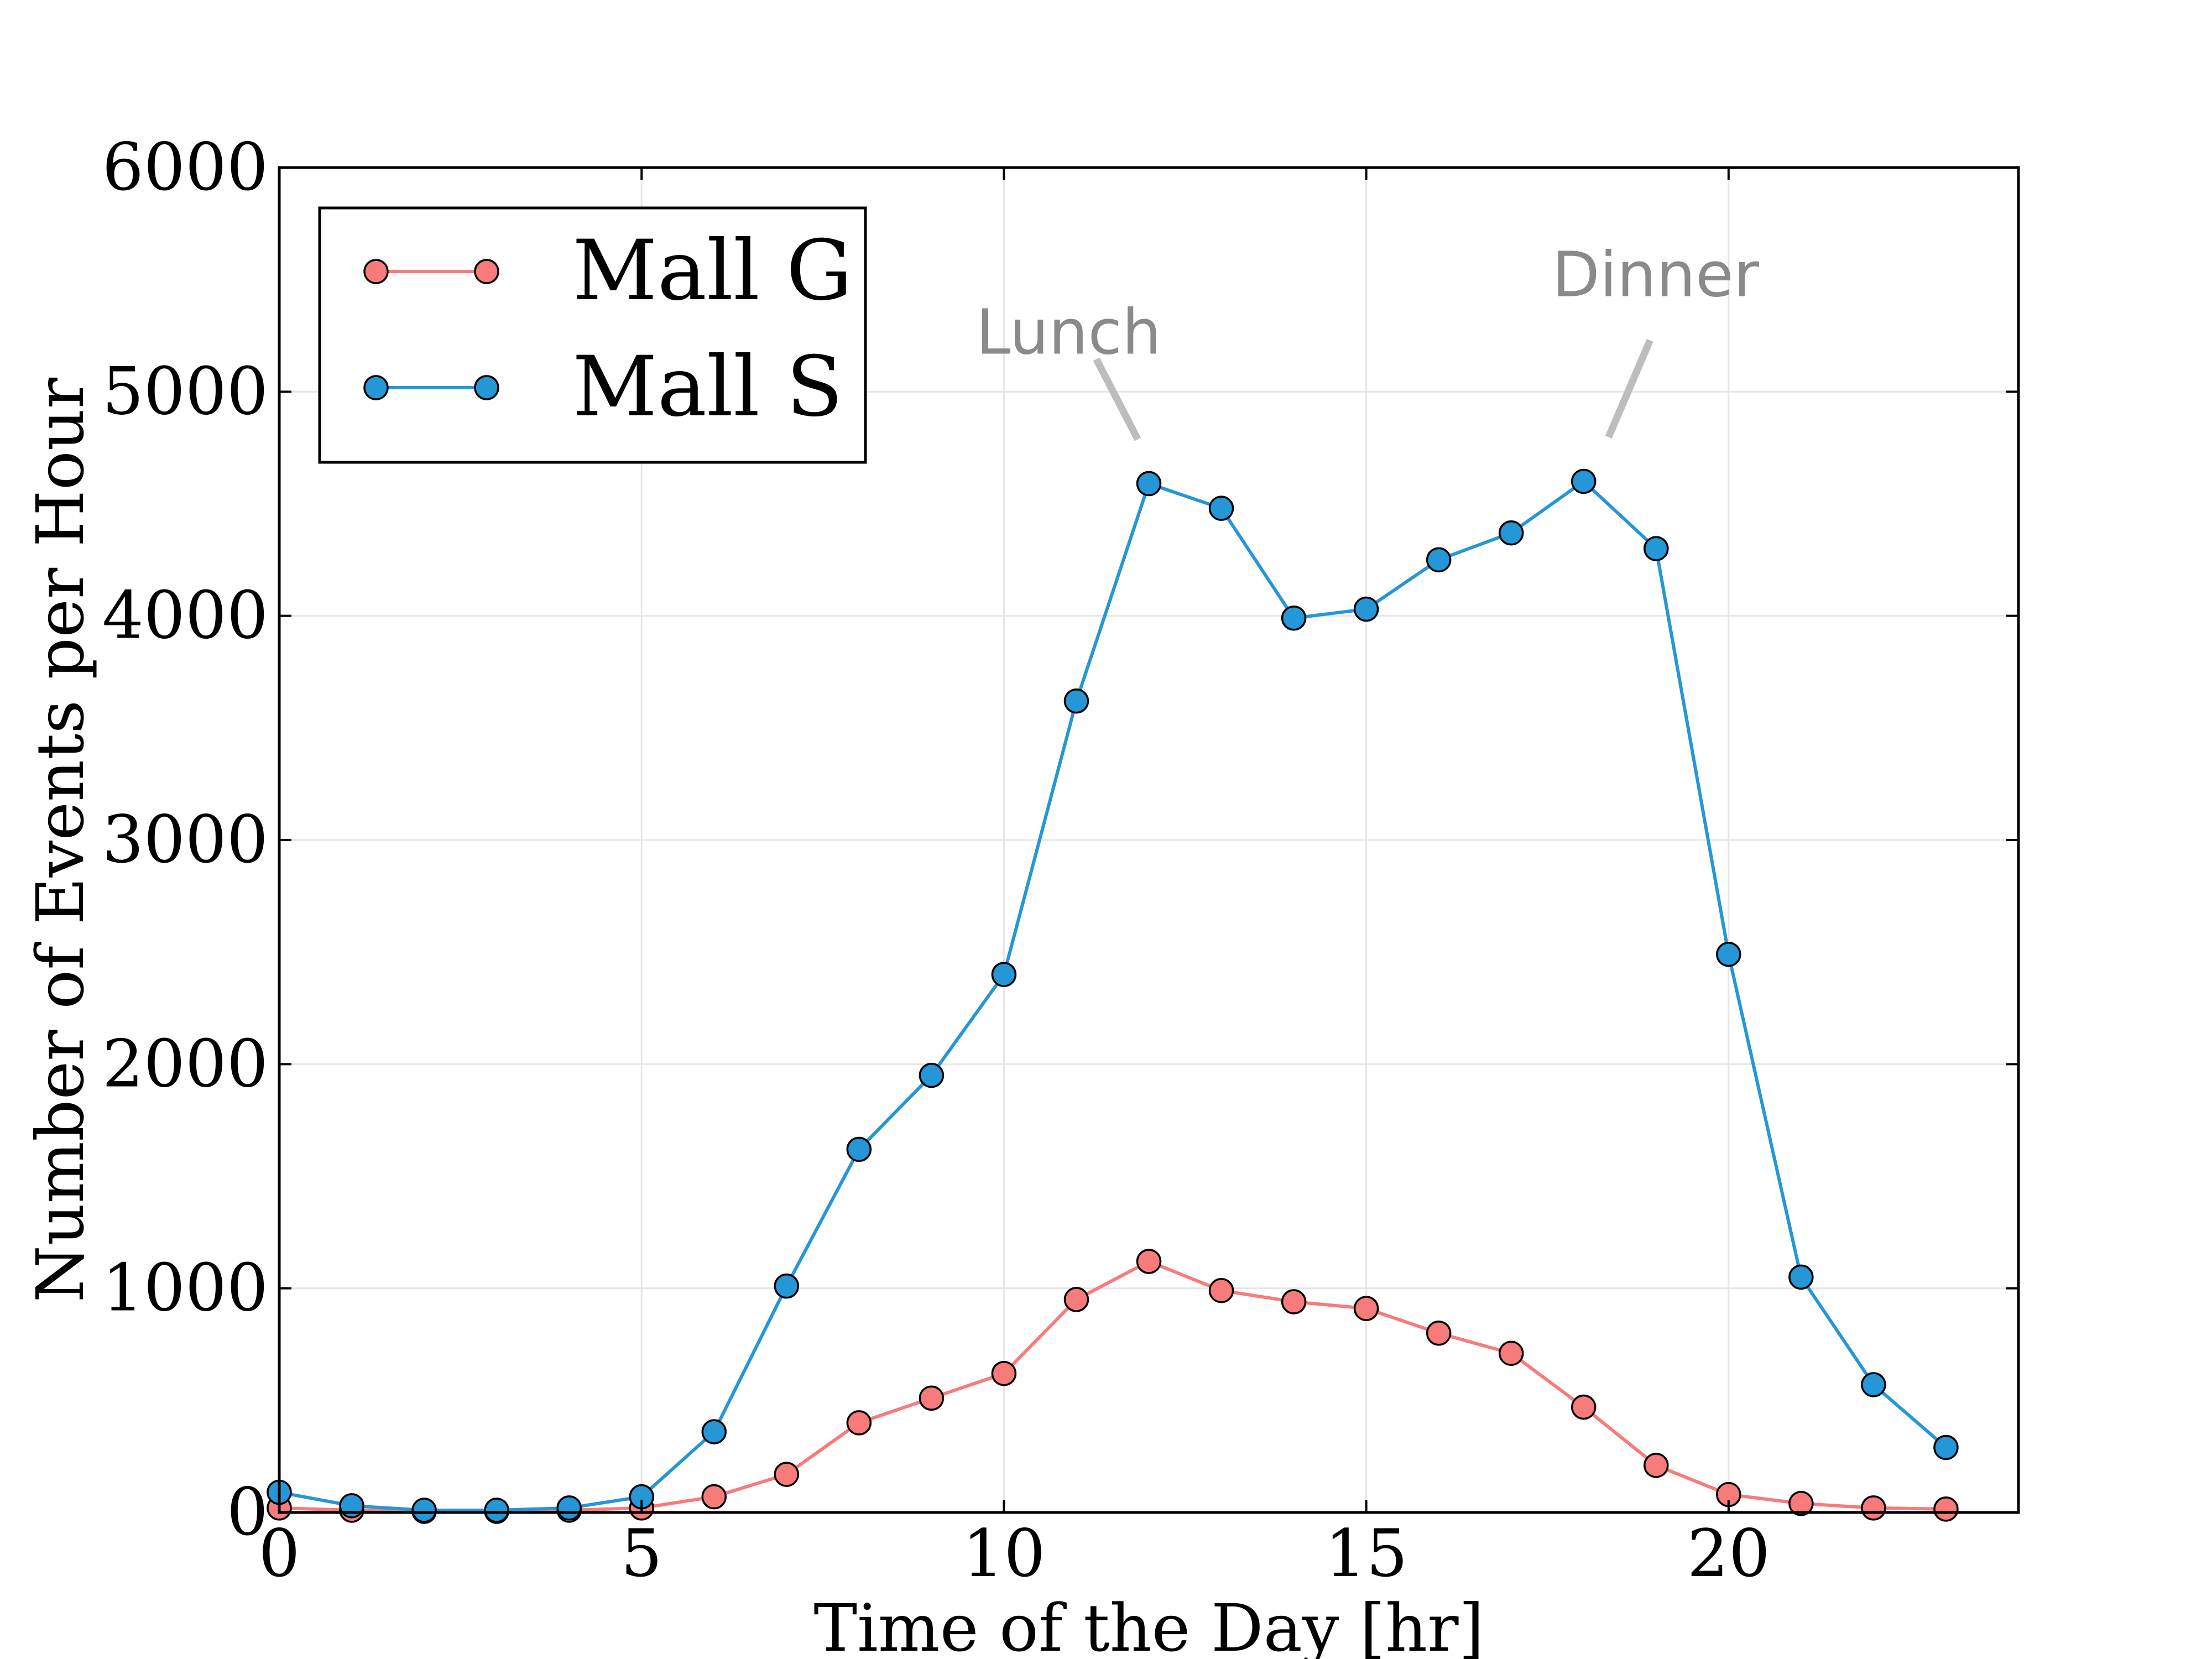 The height and width of the screenshot is (1659, 2212). I want to click on legend-item-1: Mall G, so click(608, 271).